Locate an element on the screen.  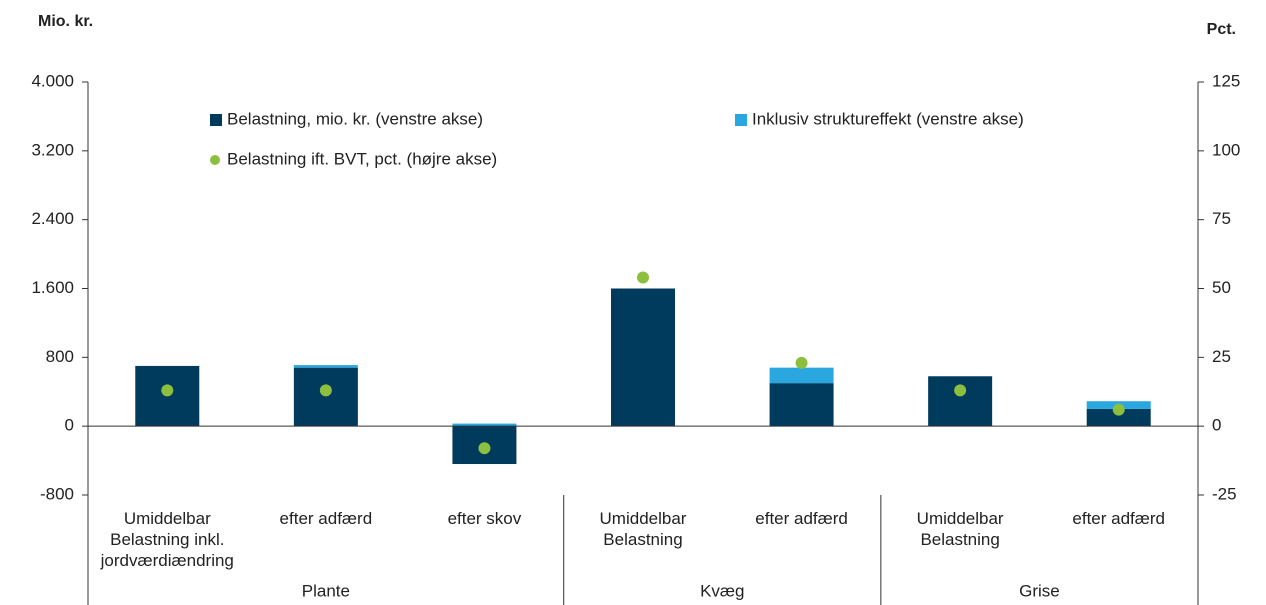
y-tick-label: 2.400 is located at coordinates (52, 218).